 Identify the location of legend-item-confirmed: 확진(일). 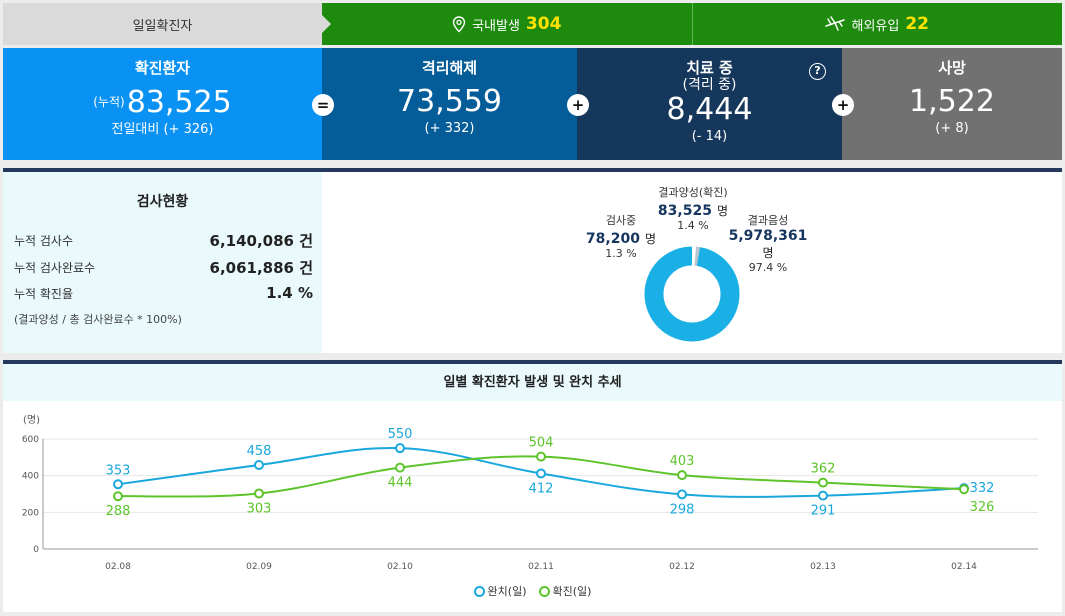
(565, 591).